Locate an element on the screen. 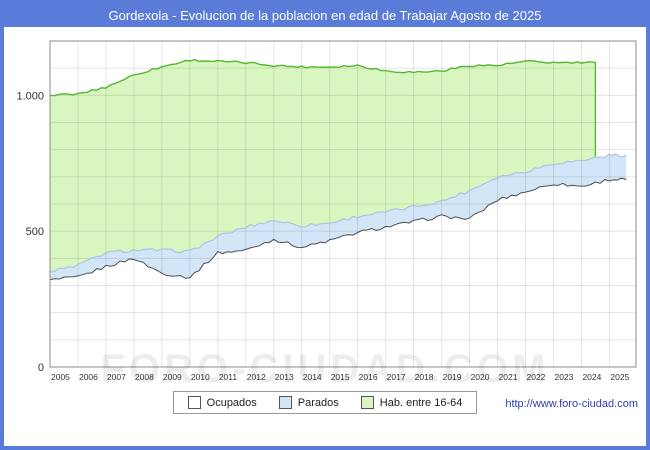 The width and height of the screenshot is (650, 450). legend-swatch-parados is located at coordinates (285, 402).